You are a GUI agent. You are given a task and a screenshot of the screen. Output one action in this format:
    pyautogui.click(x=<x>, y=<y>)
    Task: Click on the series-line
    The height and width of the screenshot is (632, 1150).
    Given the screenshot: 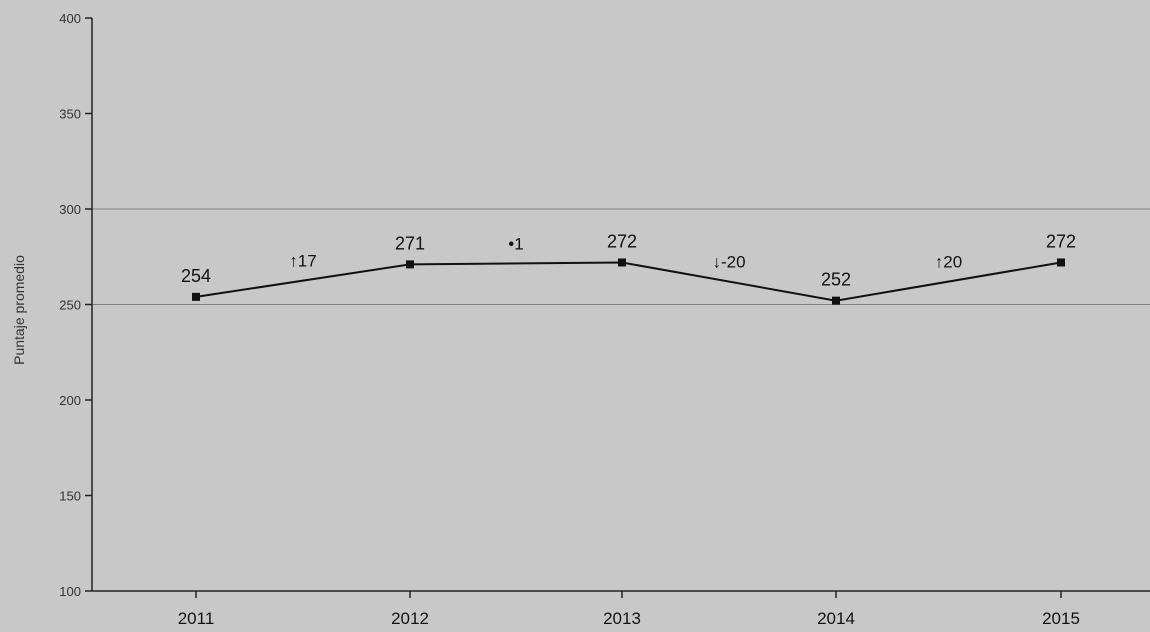 What is the action you would take?
    pyautogui.click(x=628, y=281)
    